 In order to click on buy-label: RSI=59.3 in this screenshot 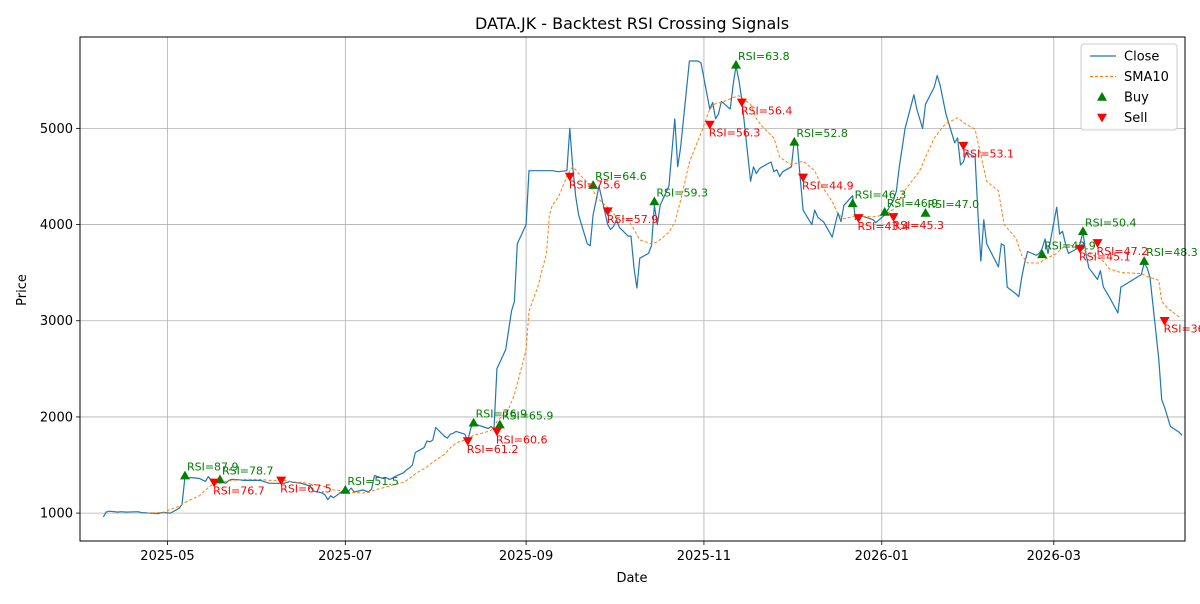, I will do `click(682, 192)`.